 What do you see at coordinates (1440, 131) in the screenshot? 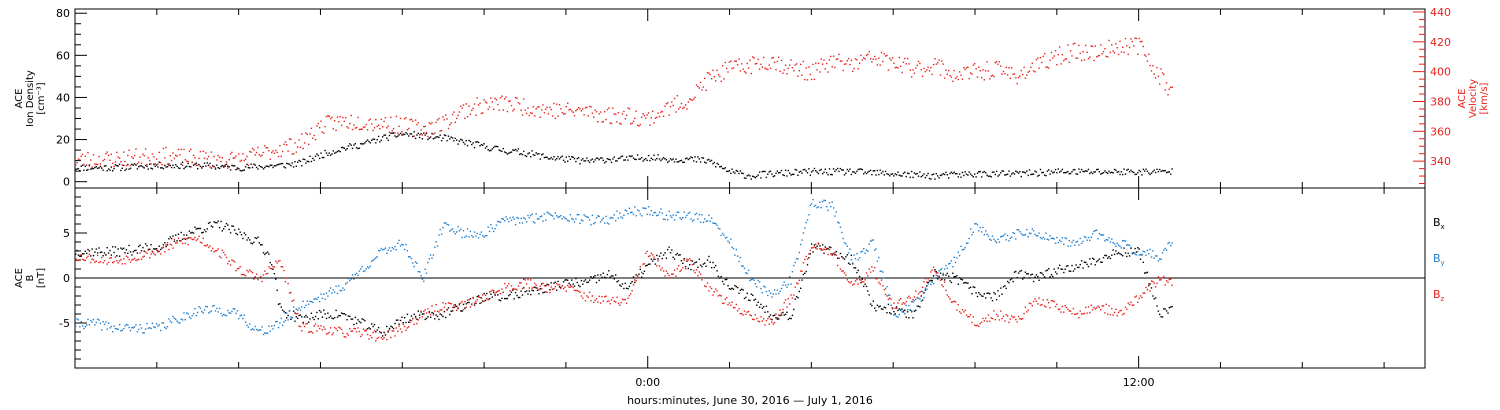
I see `velocity-tick-label: 360` at bounding box center [1440, 131].